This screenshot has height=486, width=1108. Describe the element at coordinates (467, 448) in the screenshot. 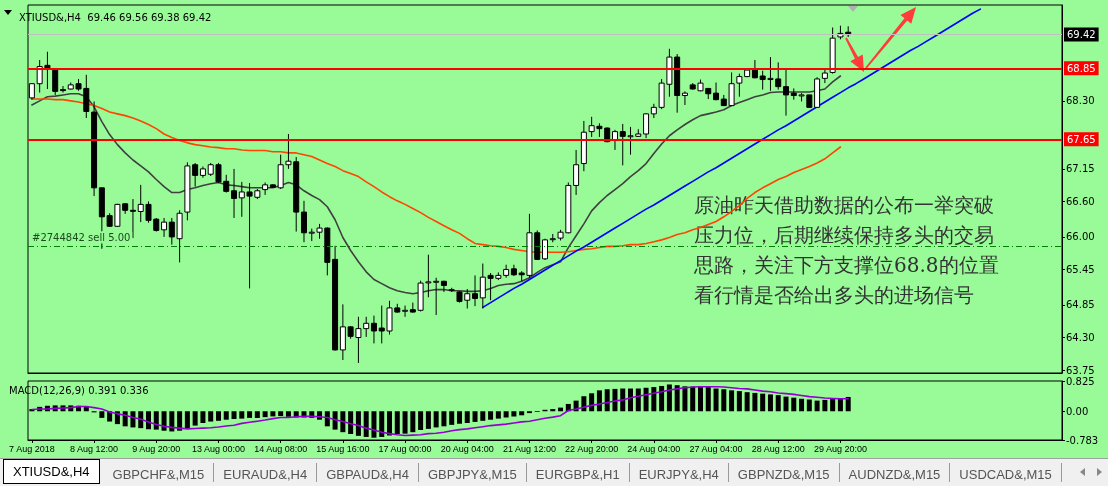

I see `x-tick-label: 20 Aug 04:00` at that location.